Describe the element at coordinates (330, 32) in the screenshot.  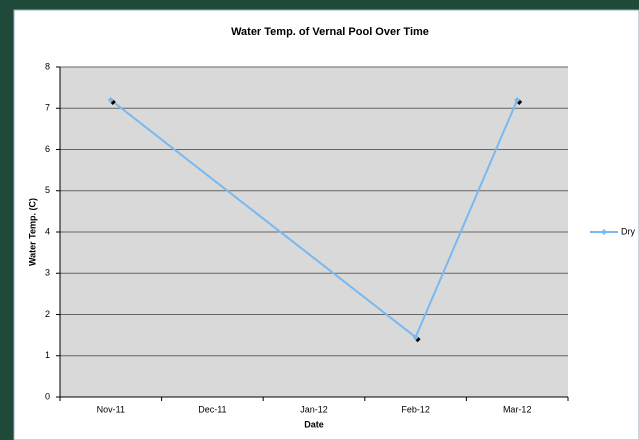
I see `chart-title: Water Temp. of Vernal Pool Over Time` at that location.